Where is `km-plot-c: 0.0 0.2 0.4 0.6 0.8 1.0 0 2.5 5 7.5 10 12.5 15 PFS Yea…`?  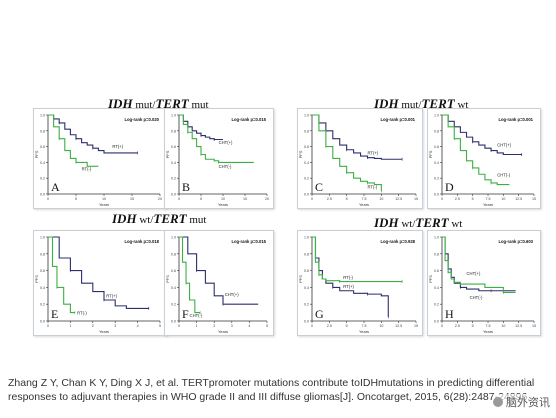 km-plot-c: 0.0 0.2 0.4 0.6 0.8 1.0 0 2.5 5 7.5 10 12.5 15 PFS Yea… is located at coordinates (358, 161).